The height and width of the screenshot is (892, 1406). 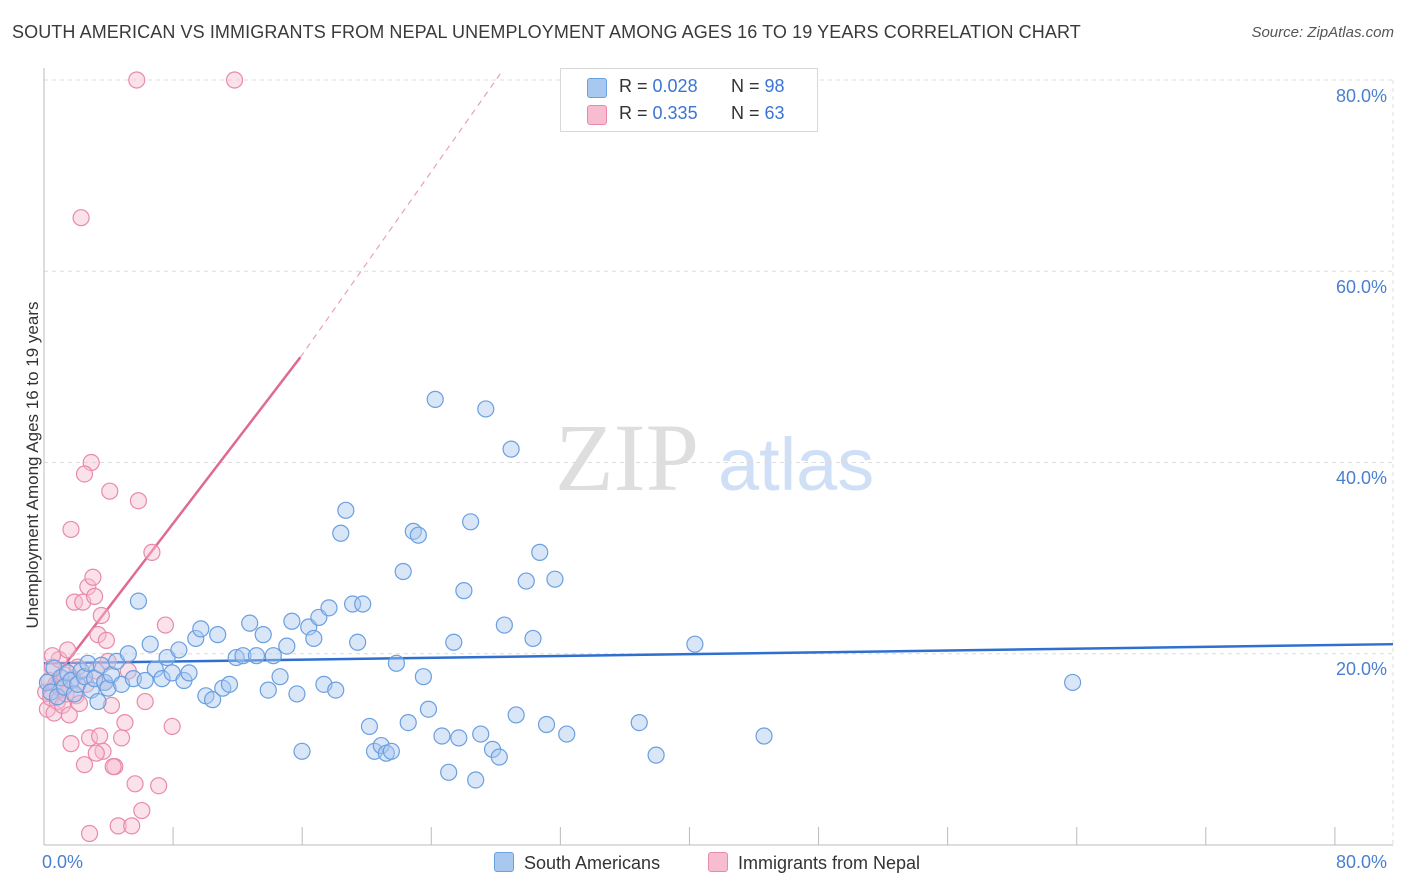 I want to click on watermark-atlas: atlas, so click(x=796, y=464).